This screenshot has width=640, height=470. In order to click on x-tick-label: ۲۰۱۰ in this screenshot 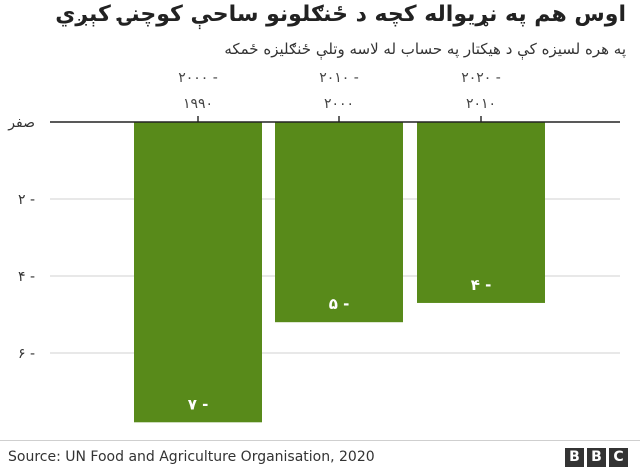, I will do `click(481, 104)`.